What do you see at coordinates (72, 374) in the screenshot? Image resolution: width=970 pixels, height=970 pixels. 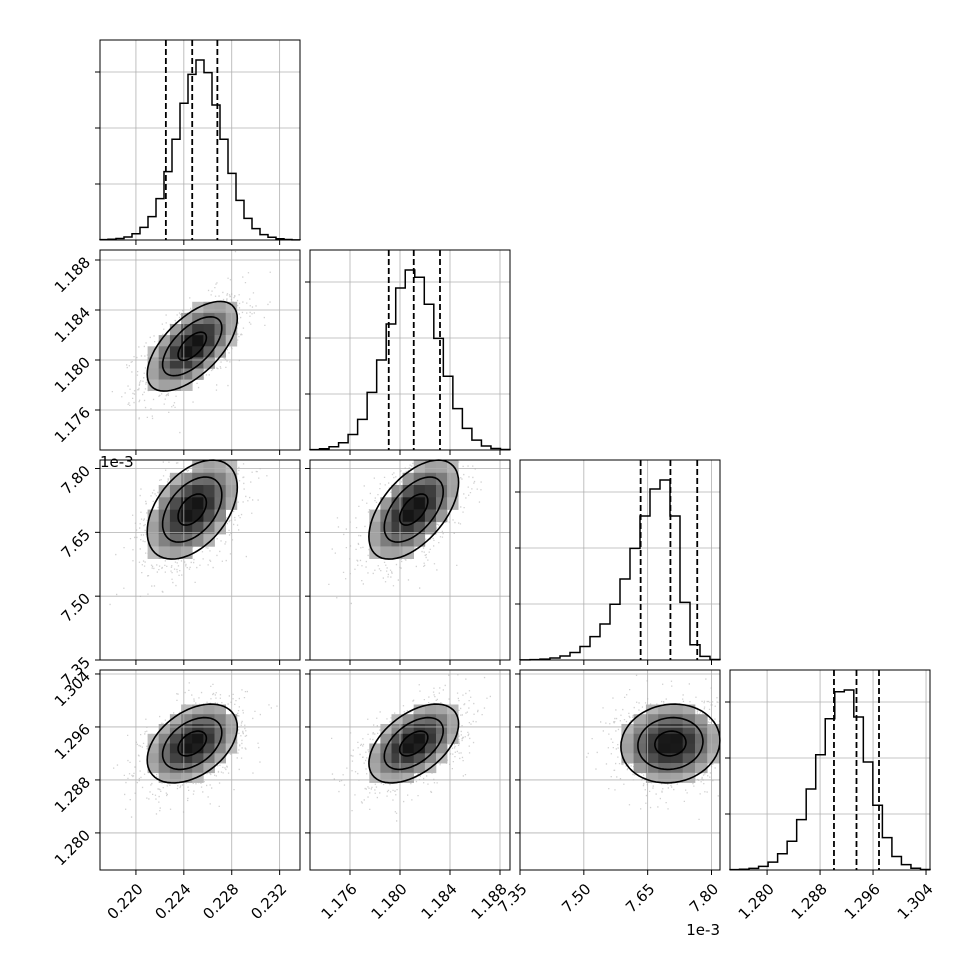 I see `y-tick-label-1-1: 1.180` at bounding box center [72, 374].